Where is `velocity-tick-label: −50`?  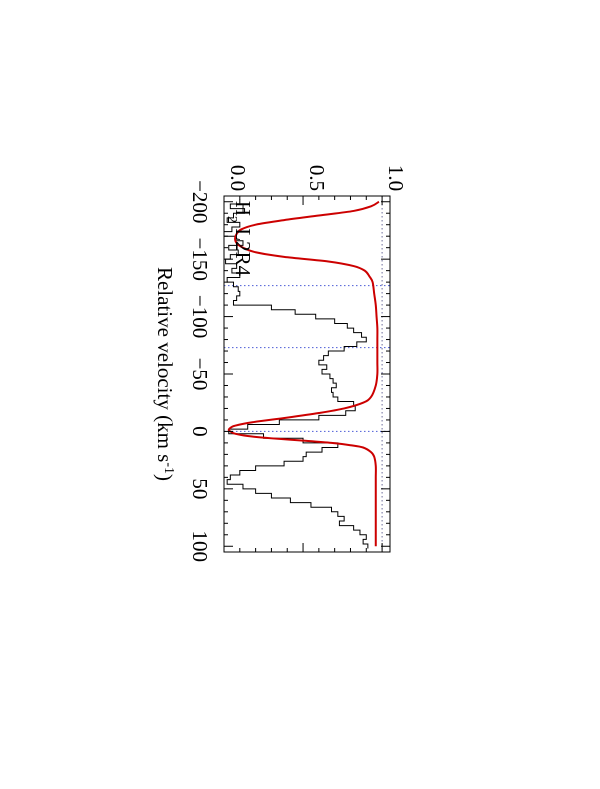
velocity-tick-label: −50 is located at coordinates (200, 374).